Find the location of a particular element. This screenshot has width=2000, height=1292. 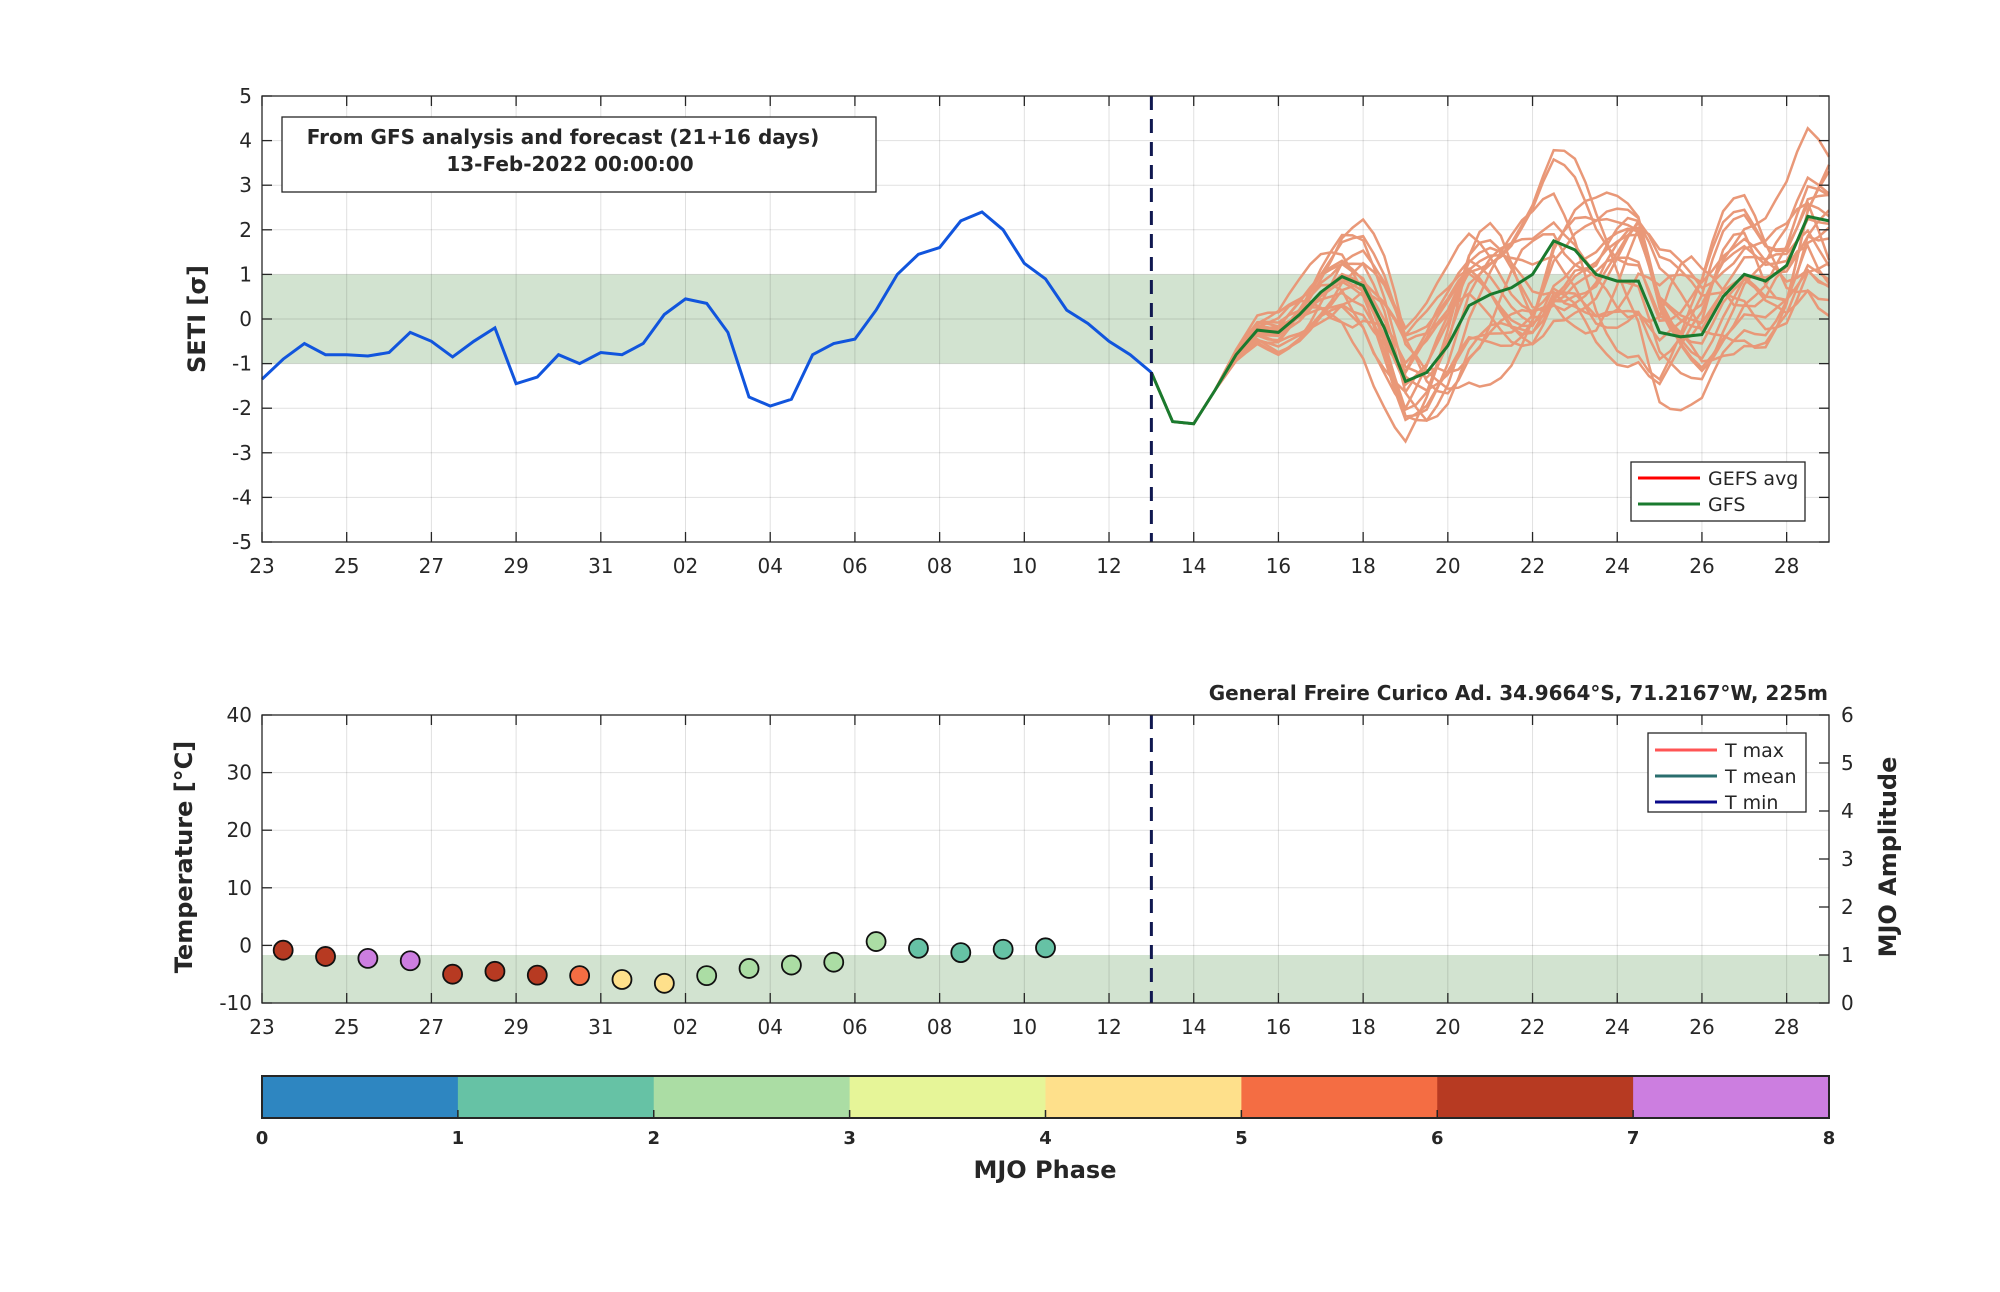

x-tick-label: 06 is located at coordinates (854, 566).